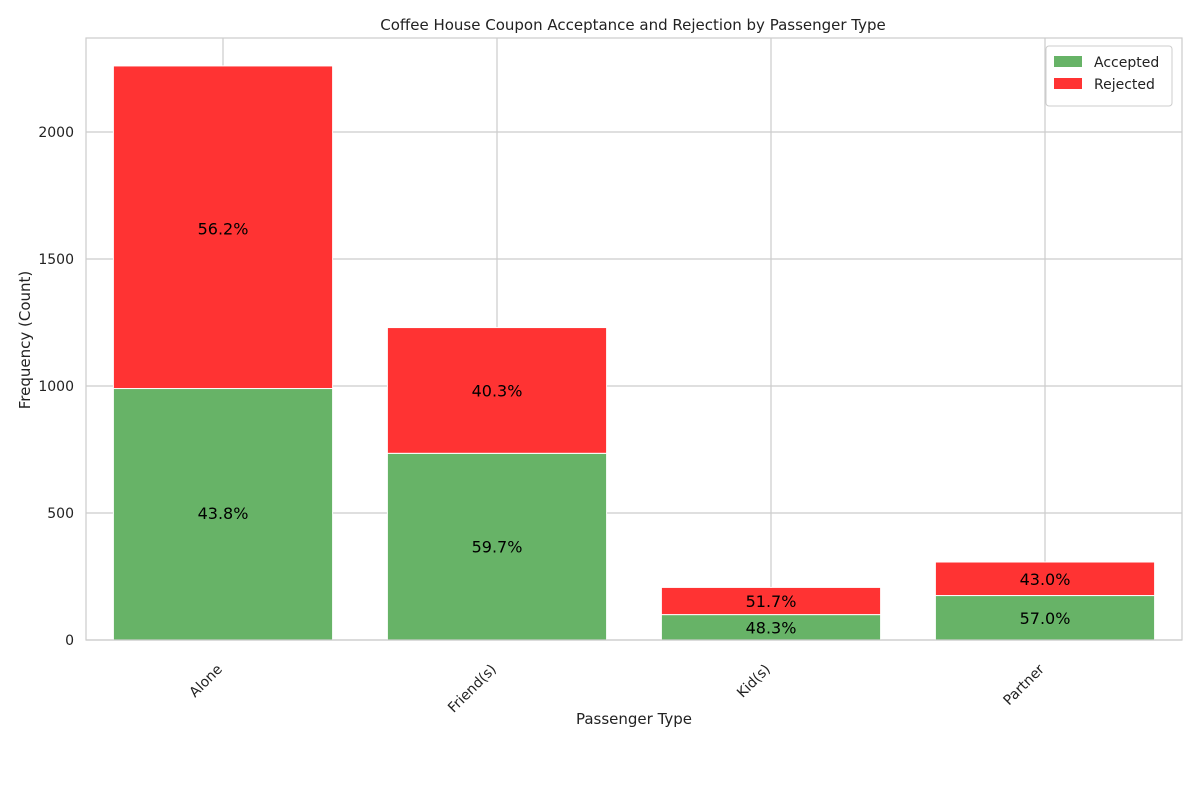 The height and width of the screenshot is (804, 1200). I want to click on bar-percentage-label: 51.7%, so click(771, 601).